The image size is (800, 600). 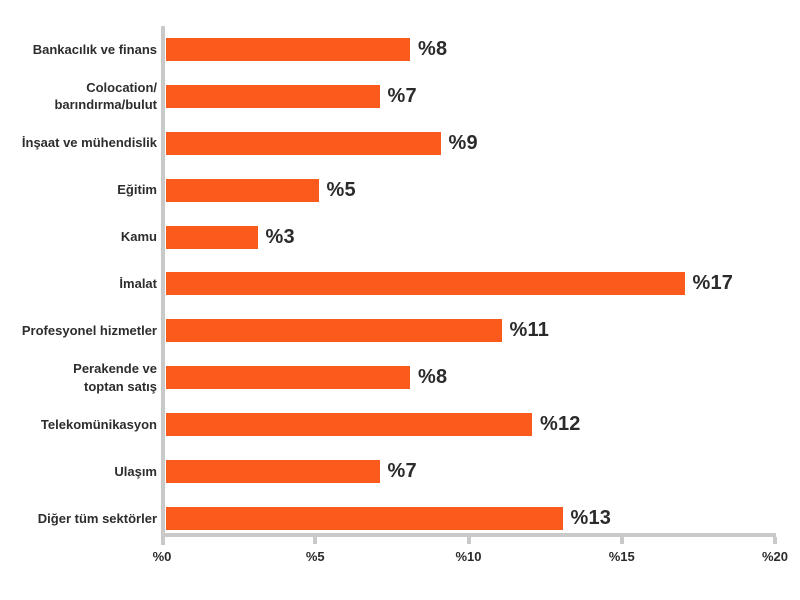 I want to click on x-axis-line, so click(x=468, y=535).